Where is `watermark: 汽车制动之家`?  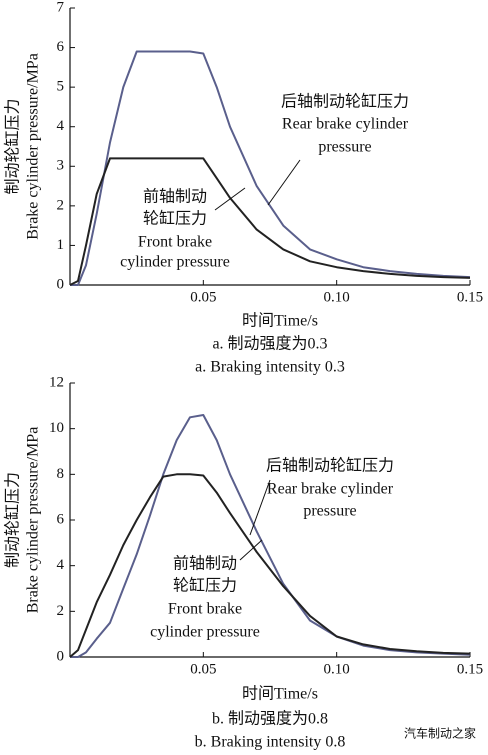
watermark: 汽车制动之家 is located at coordinates (440, 733).